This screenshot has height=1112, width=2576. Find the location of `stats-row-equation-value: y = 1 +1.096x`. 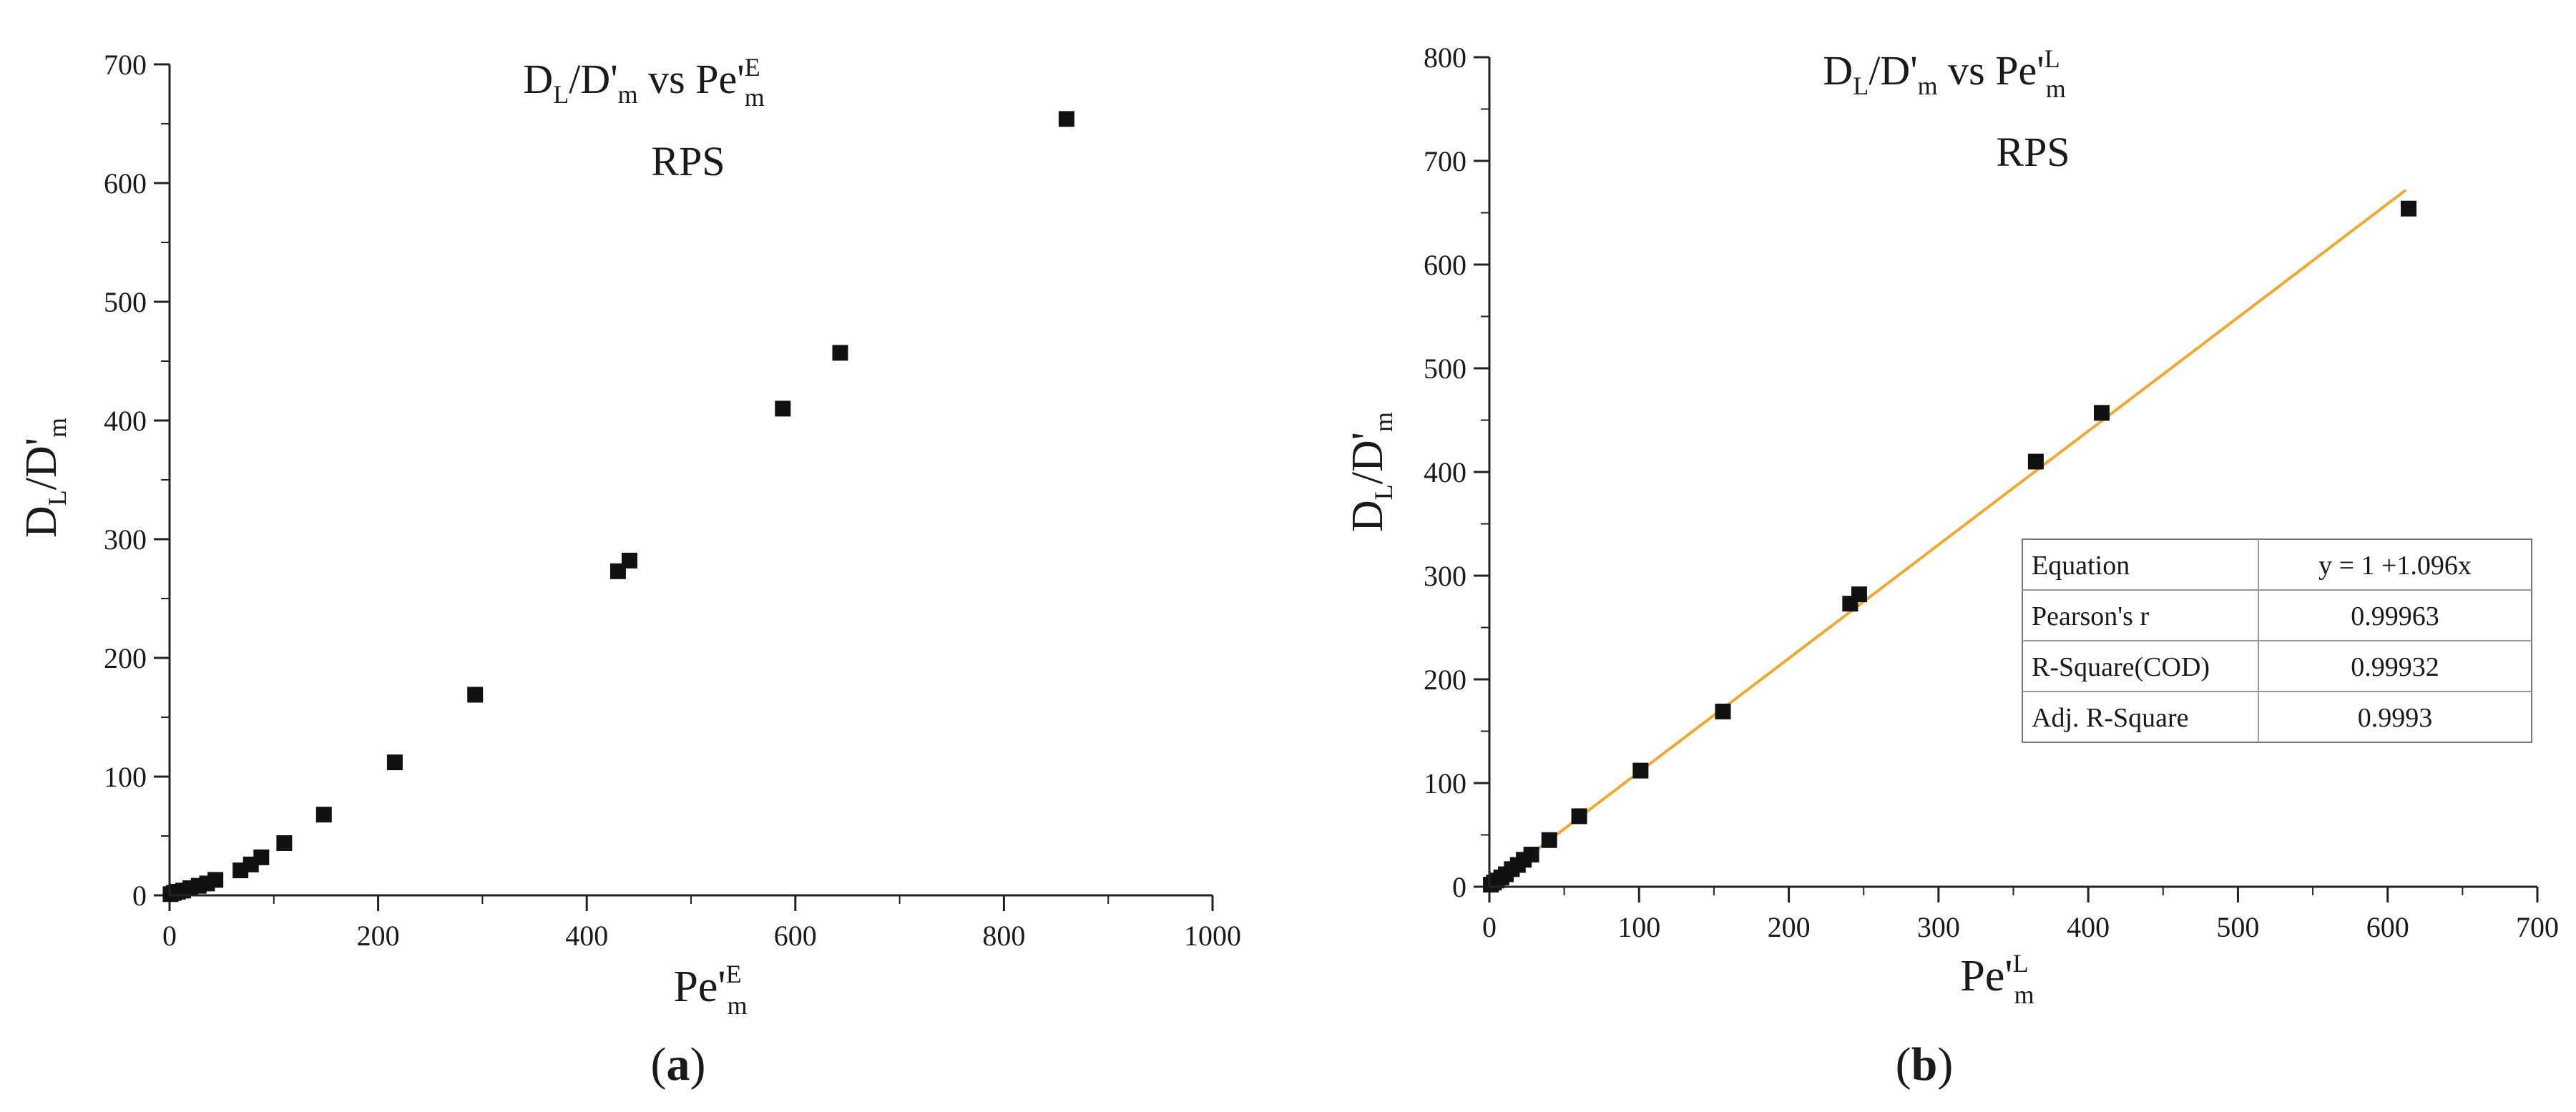

stats-row-equation-value: y = 1 +1.096x is located at coordinates (2395, 566).